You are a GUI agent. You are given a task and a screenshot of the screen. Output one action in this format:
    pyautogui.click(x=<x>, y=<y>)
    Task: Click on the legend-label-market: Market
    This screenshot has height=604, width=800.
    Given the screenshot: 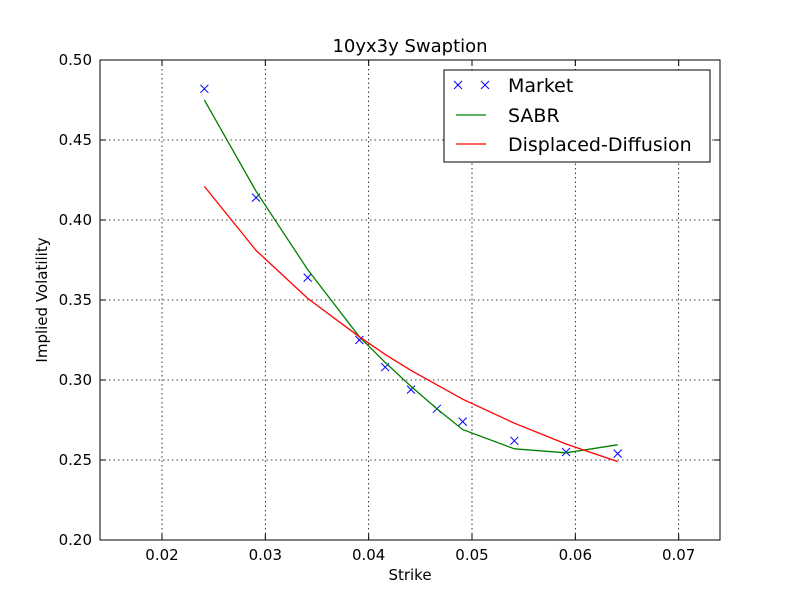 What is the action you would take?
    pyautogui.click(x=540, y=86)
    